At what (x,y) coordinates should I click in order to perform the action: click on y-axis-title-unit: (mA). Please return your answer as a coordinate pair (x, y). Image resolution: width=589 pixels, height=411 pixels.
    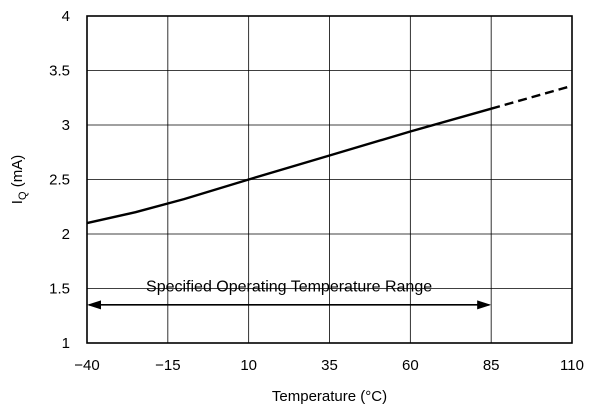
    Looking at the image, I should click on (17, 173).